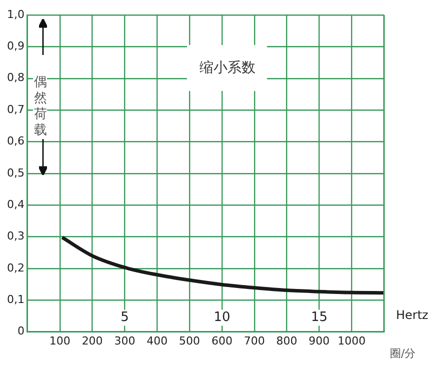 This screenshot has height=373, width=430. What do you see at coordinates (20, 331) in the screenshot?
I see `y-tick-label: 0` at bounding box center [20, 331].